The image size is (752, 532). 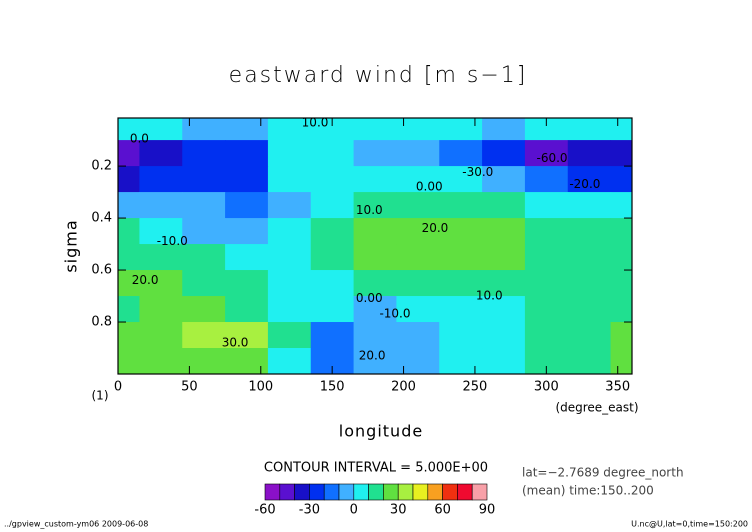 What do you see at coordinates (398, 510) in the screenshot?
I see `colorbar-tick-label: 30` at bounding box center [398, 510].